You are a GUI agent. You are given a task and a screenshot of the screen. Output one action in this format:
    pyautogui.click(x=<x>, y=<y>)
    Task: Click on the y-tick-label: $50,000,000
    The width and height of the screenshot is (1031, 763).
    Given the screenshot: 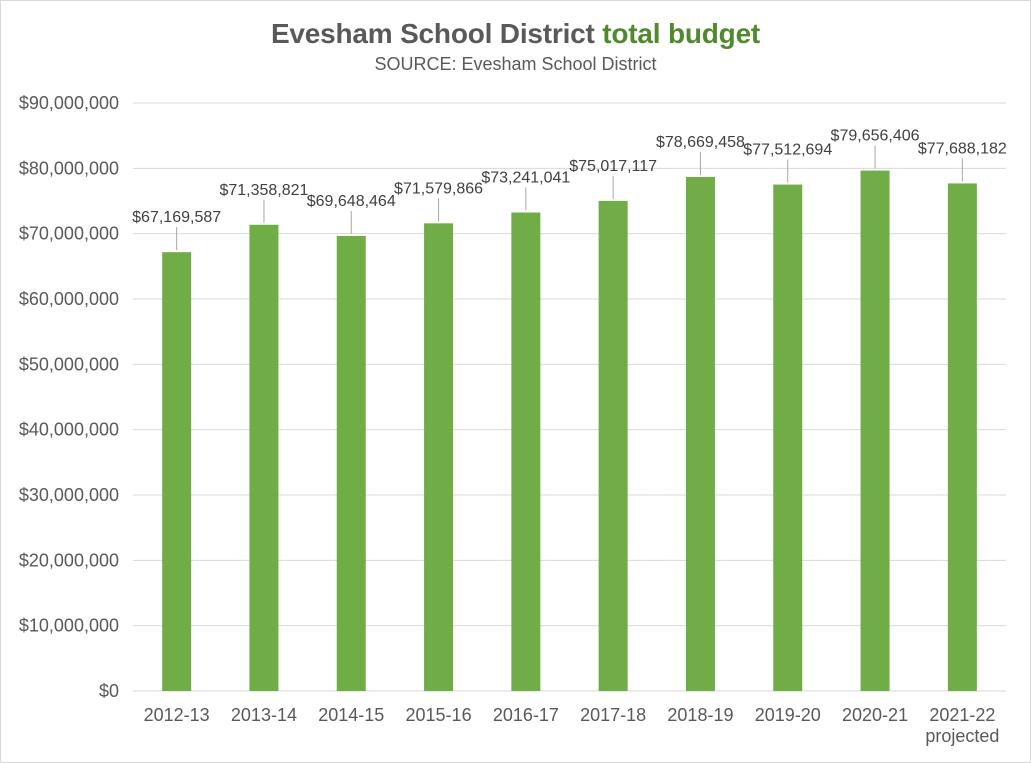 What is the action you would take?
    pyautogui.click(x=69, y=364)
    